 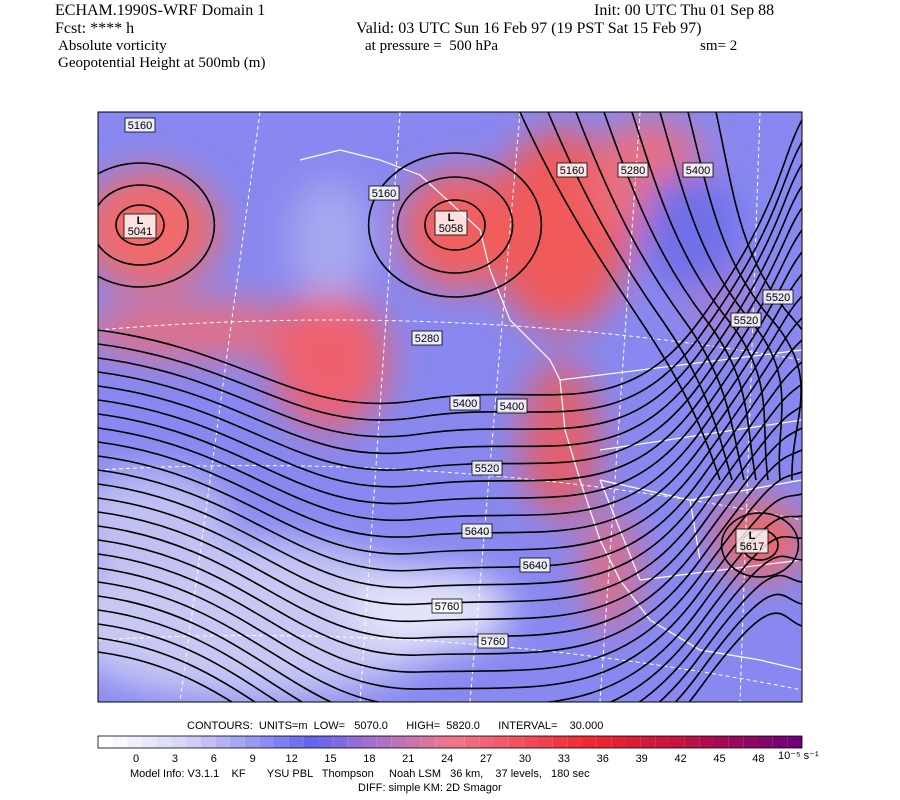 What do you see at coordinates (162, 63) in the screenshot?
I see `field-name: Geopotential Height at 500mb (m)` at bounding box center [162, 63].